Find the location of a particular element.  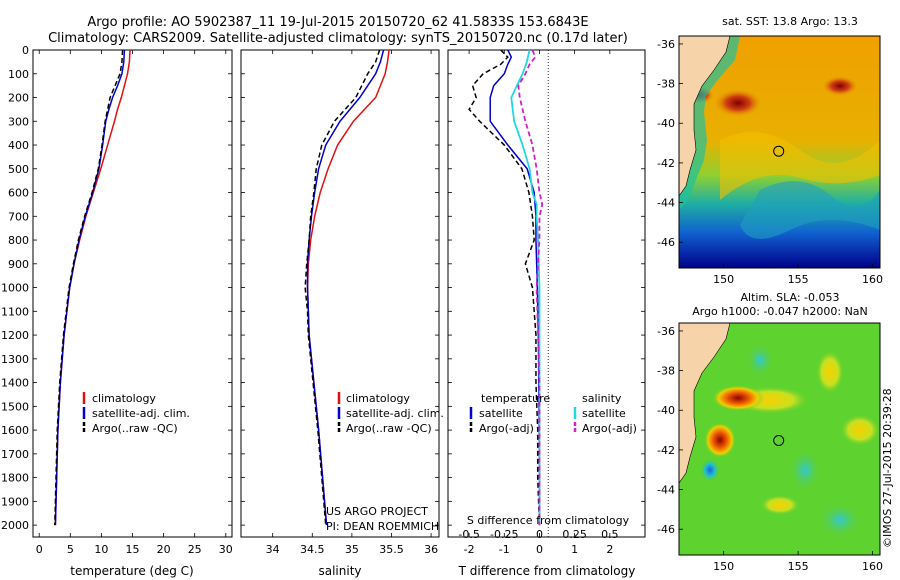

imos-credit: ©IMOS 27-Jul-2015 20:39:28 is located at coordinates (887, 468).